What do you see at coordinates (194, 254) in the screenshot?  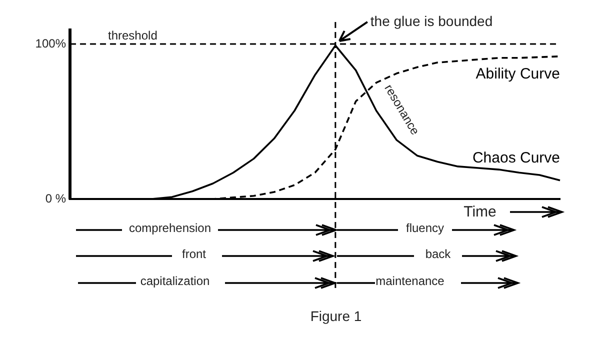 I see `text: front` at bounding box center [194, 254].